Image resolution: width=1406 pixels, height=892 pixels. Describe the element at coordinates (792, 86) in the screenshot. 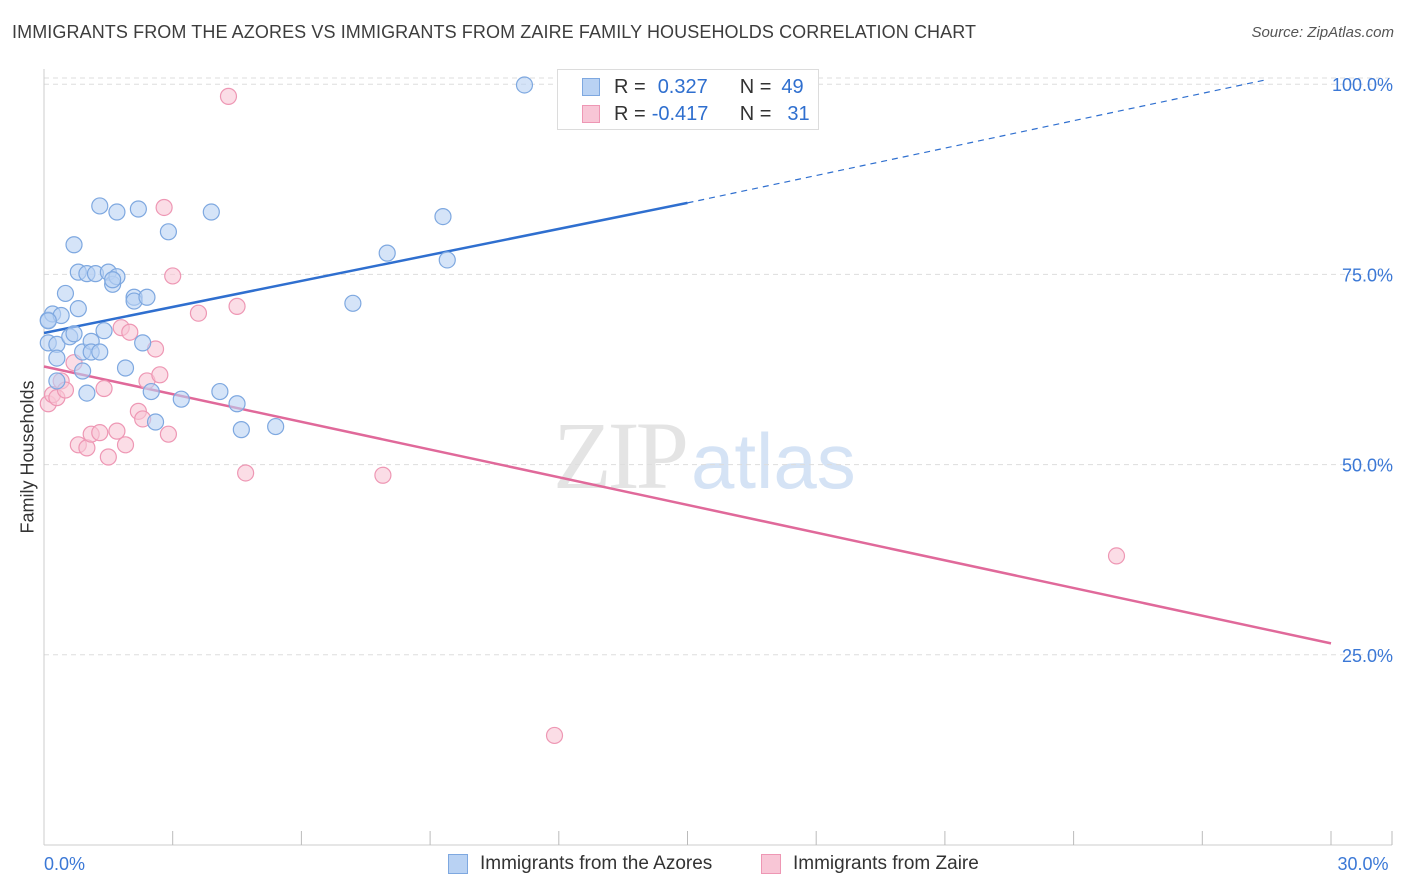

I see `legend-n-value-azores: 49` at that location.